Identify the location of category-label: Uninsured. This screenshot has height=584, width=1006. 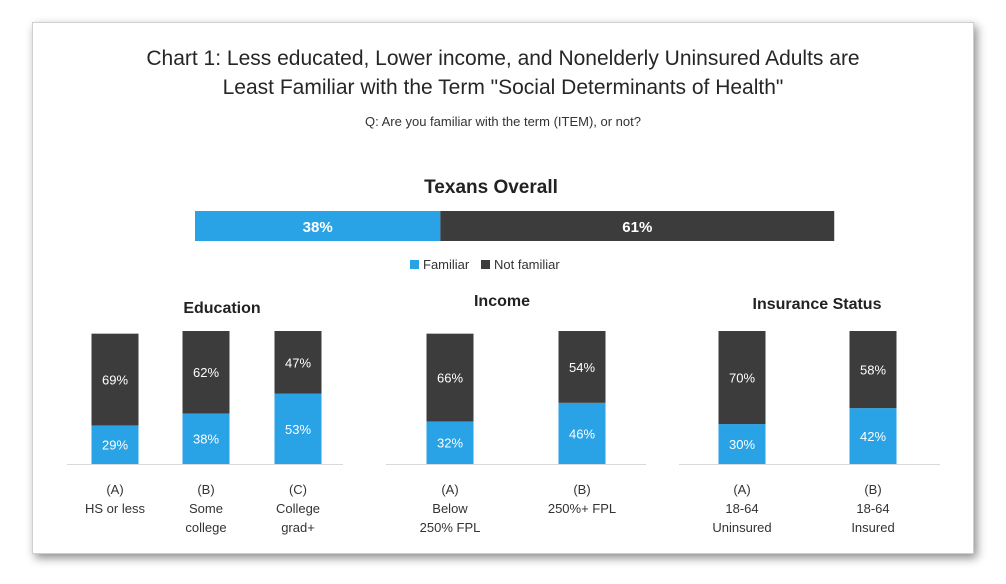
(741, 527).